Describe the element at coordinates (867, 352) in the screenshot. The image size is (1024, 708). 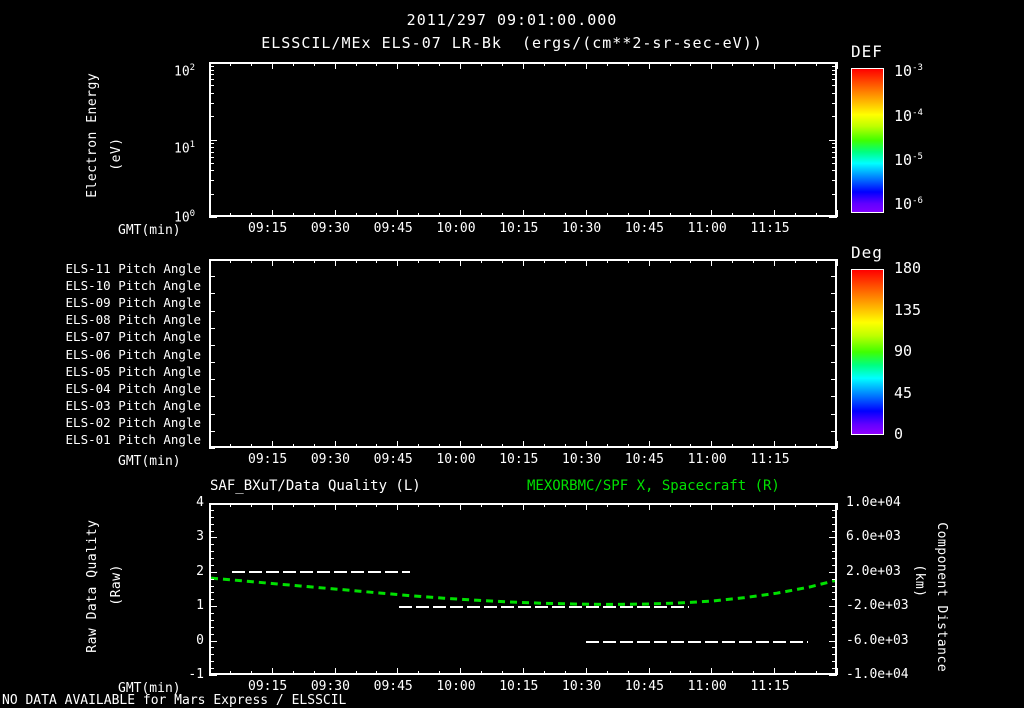
I see `colorbar-deg` at that location.